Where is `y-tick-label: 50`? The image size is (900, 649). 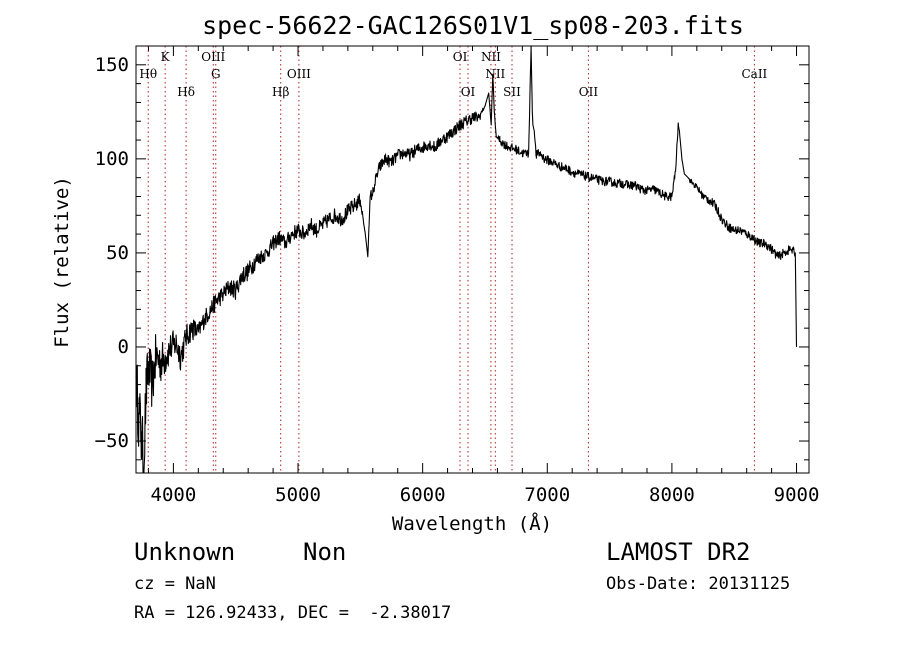
y-tick-label: 50 is located at coordinates (117, 253).